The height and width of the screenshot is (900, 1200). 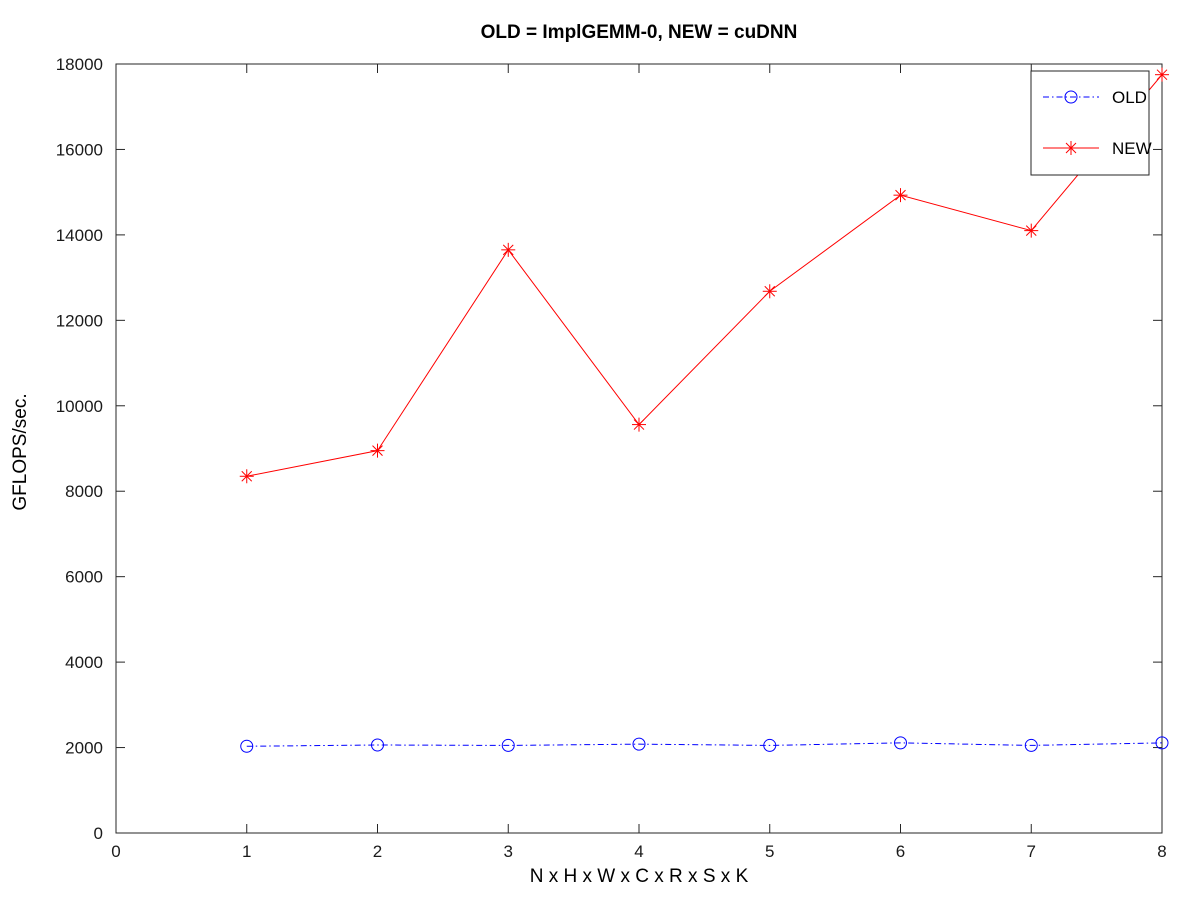 I want to click on x-tick-label: 0, so click(x=115, y=851).